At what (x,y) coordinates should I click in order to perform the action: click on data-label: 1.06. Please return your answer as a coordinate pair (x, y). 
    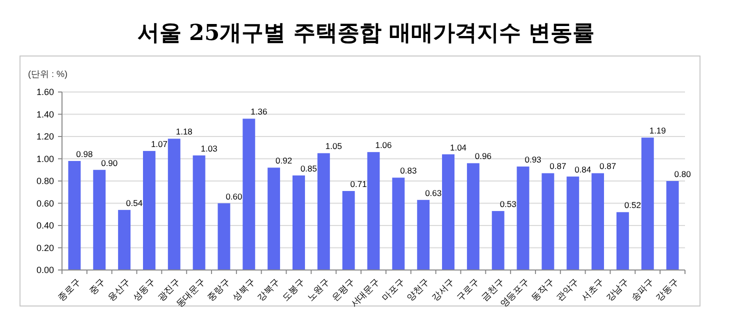
    Looking at the image, I should click on (383, 145).